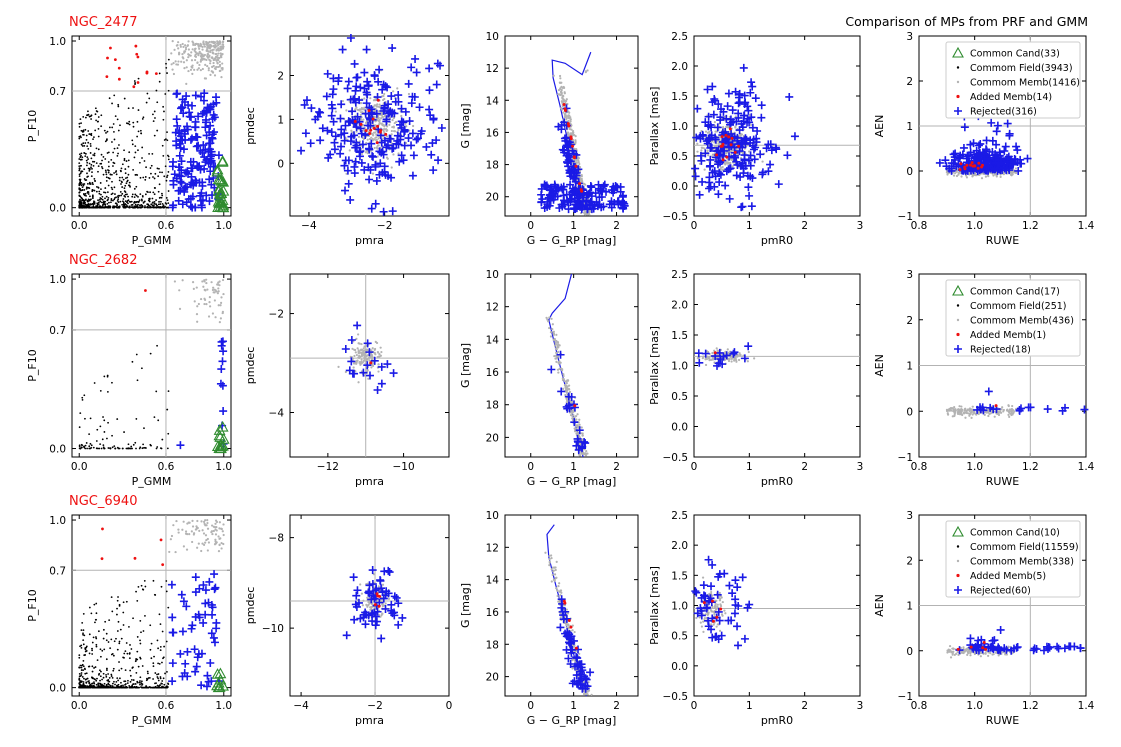 Image resolution: width=1121 pixels, height=747 pixels. Describe the element at coordinates (103, 22) in the screenshot. I see `cluster-title: NGC_2477` at that location.